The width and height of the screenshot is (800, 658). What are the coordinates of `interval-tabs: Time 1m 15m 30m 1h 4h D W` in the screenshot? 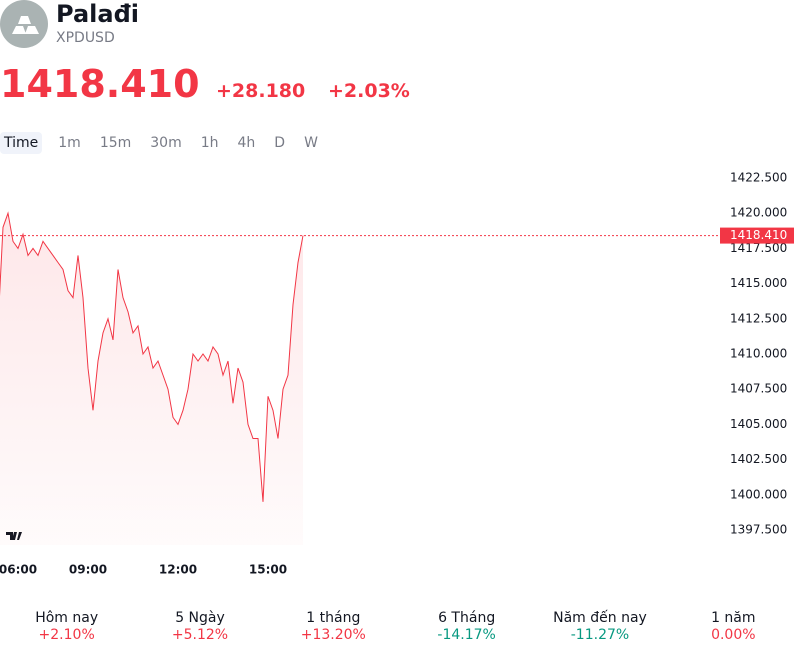 It's located at (166, 143).